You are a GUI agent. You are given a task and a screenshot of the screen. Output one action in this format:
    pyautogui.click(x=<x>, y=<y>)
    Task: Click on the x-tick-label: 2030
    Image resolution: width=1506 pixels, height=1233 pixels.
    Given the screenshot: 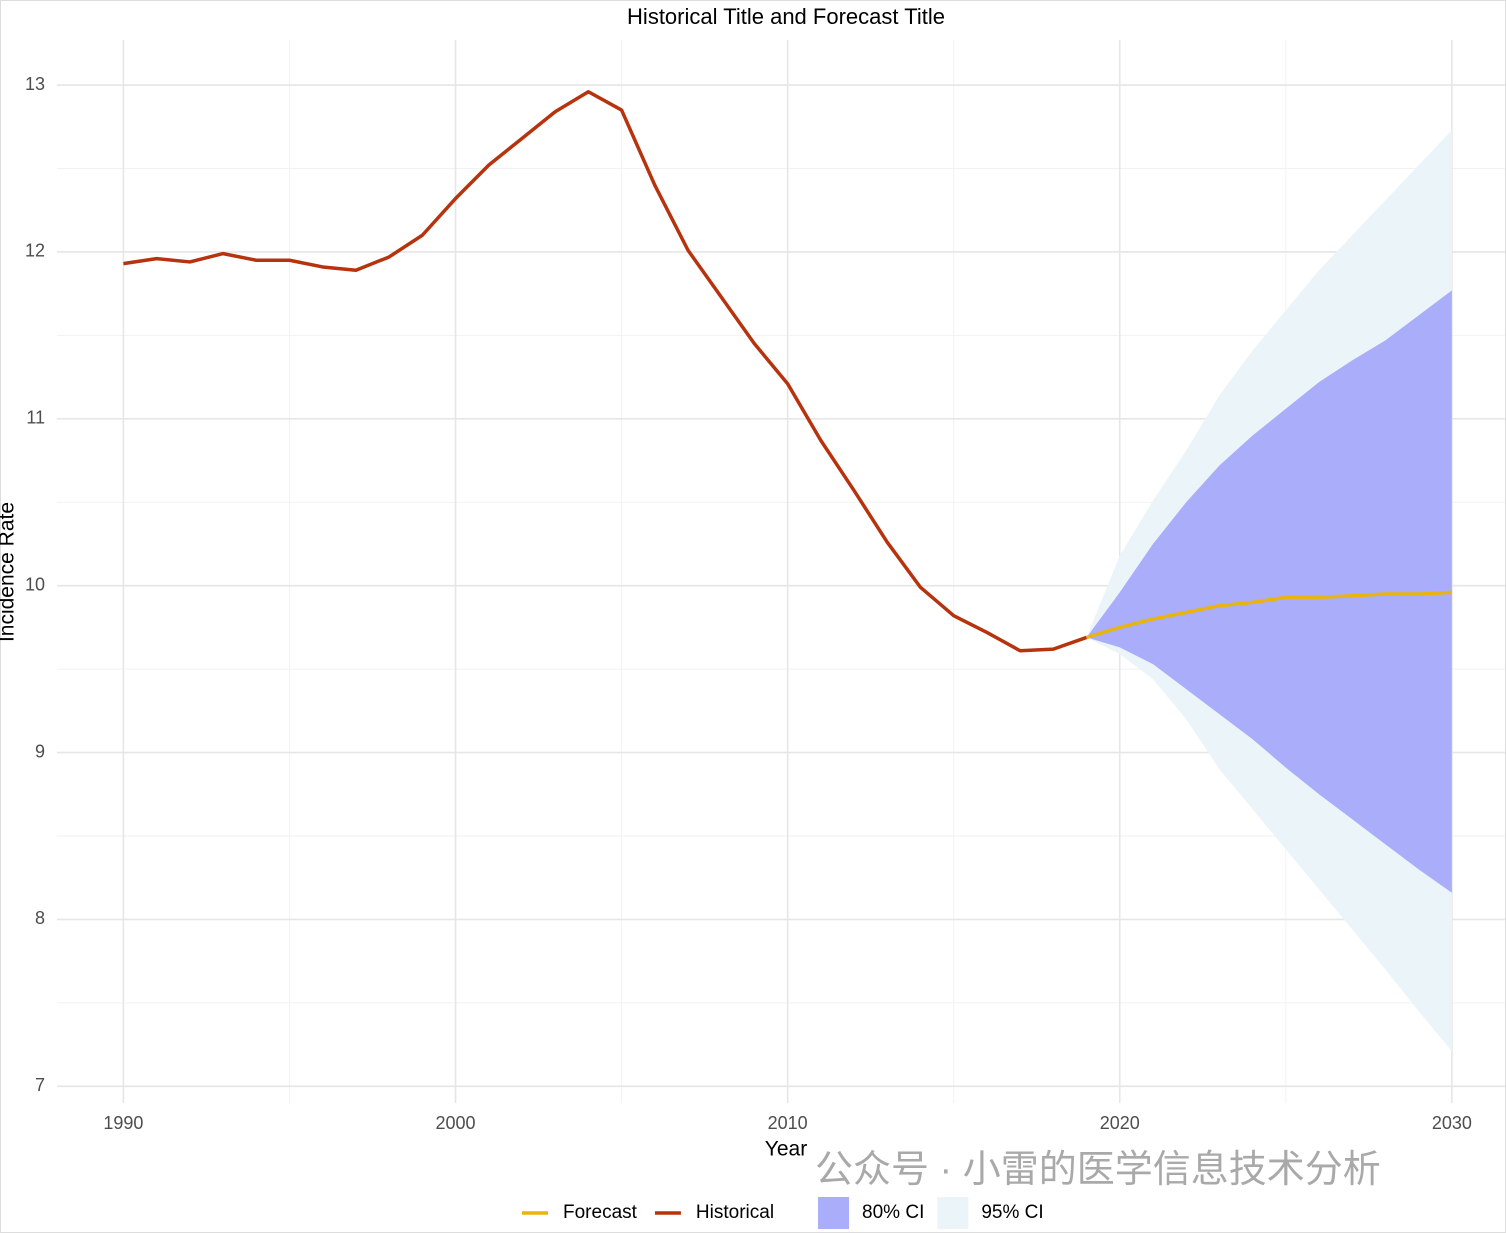 What is the action you would take?
    pyautogui.click(x=1452, y=1123)
    